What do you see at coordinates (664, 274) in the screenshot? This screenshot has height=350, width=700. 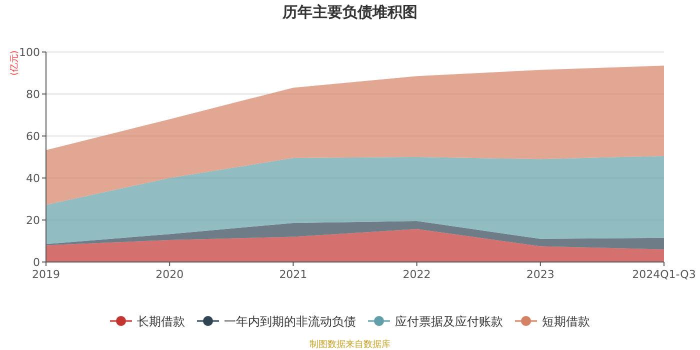 I see `x-tick-label: 2024Q1-Q3` at bounding box center [664, 274].